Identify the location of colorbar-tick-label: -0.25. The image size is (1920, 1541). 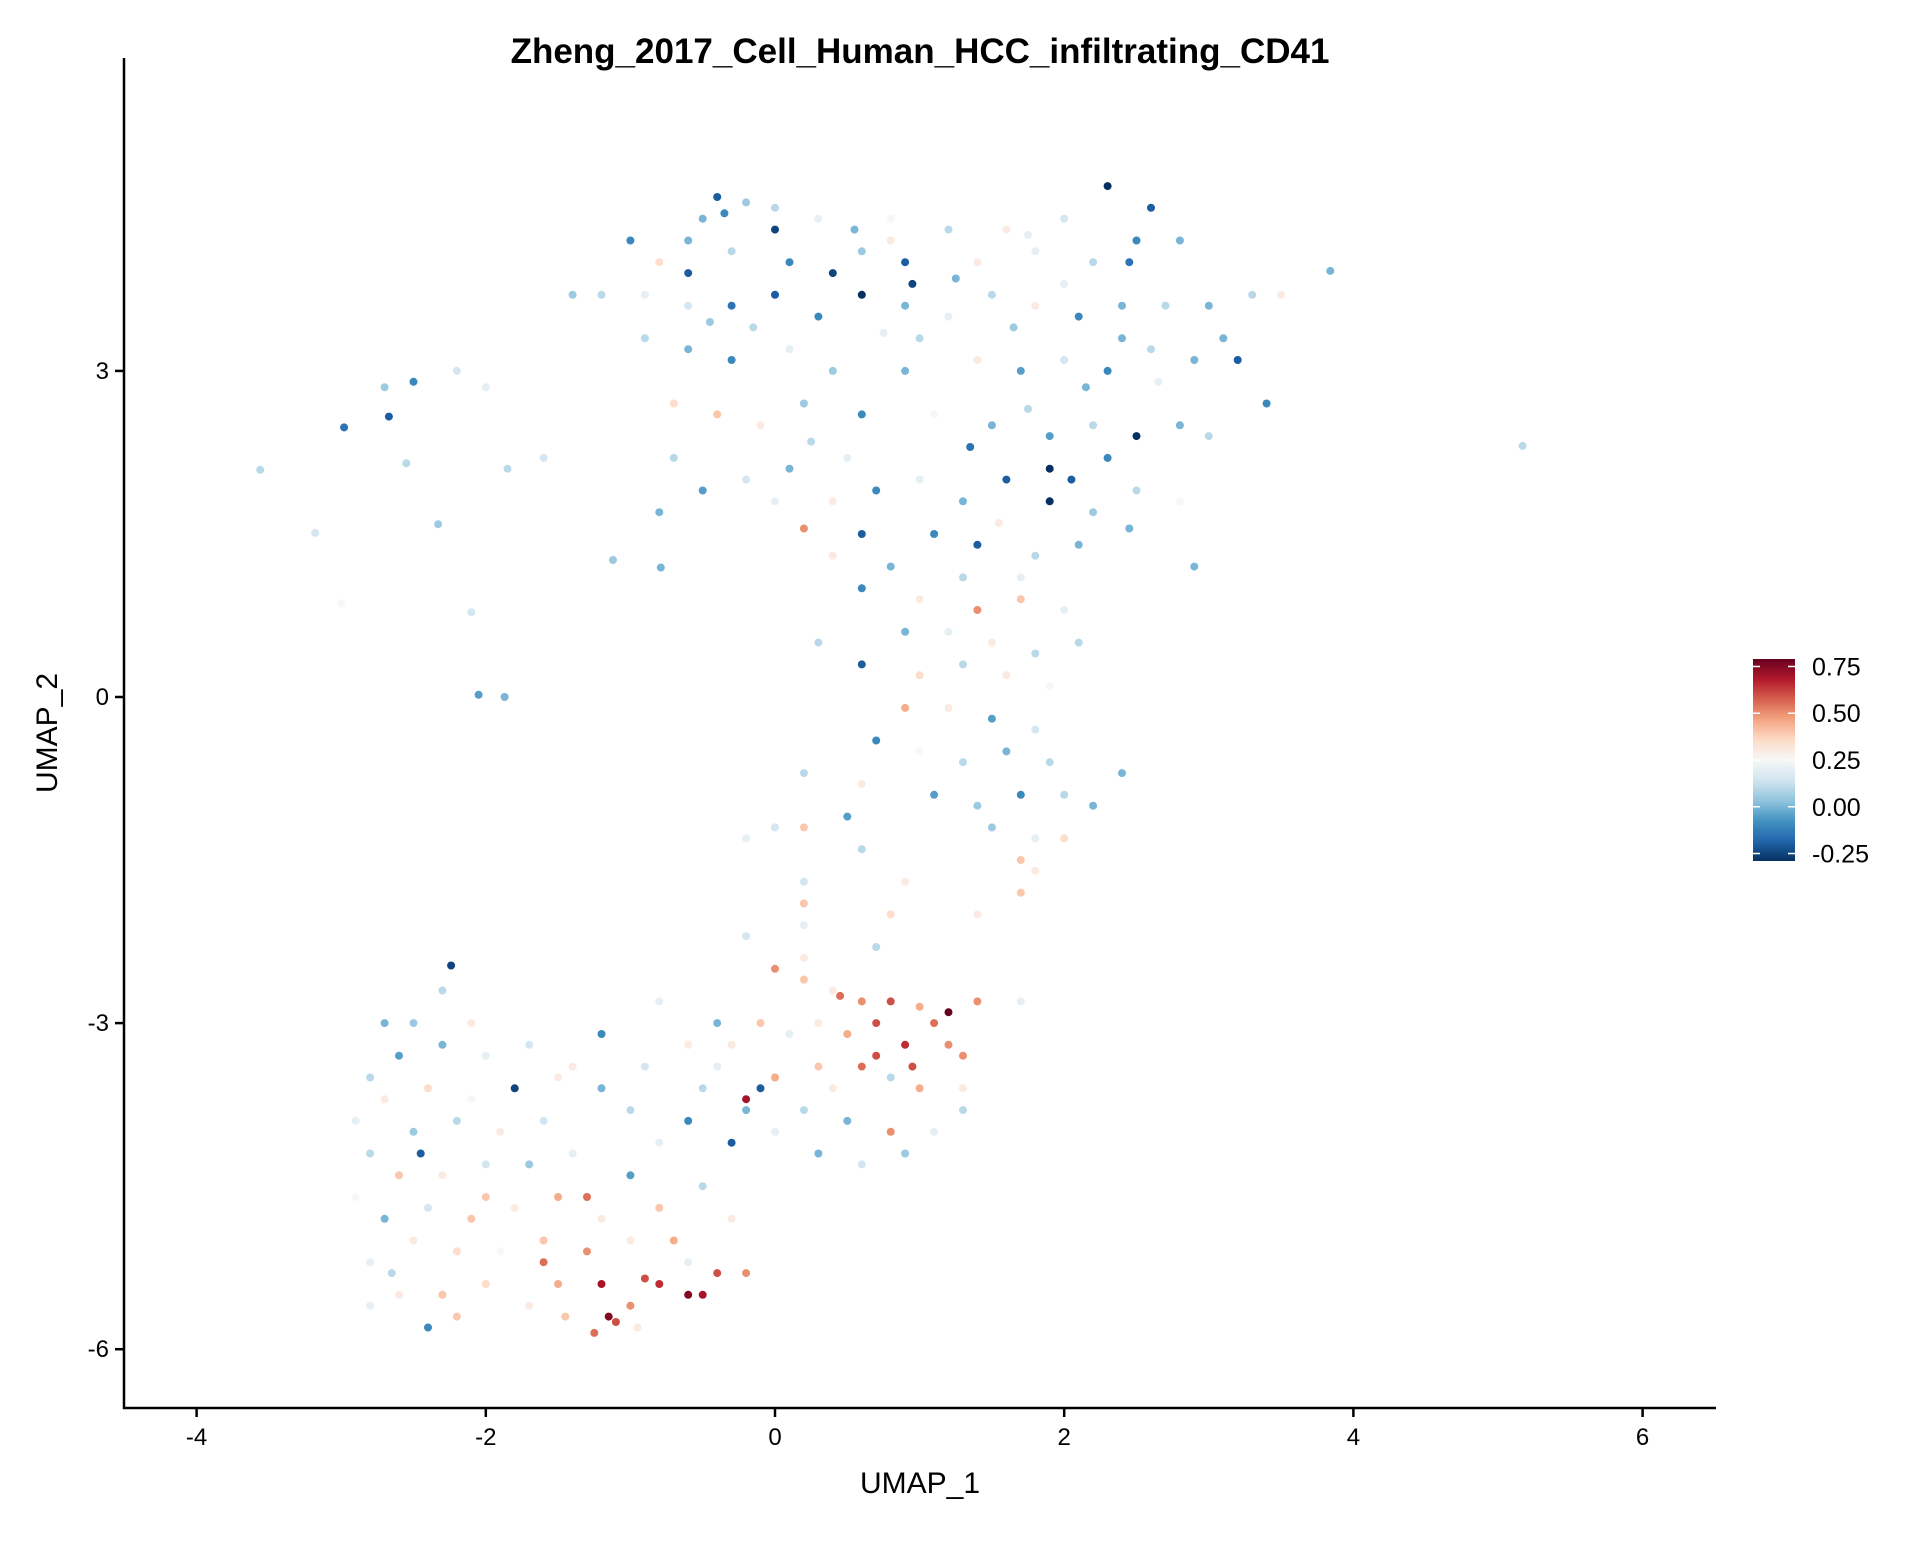
(1840, 855).